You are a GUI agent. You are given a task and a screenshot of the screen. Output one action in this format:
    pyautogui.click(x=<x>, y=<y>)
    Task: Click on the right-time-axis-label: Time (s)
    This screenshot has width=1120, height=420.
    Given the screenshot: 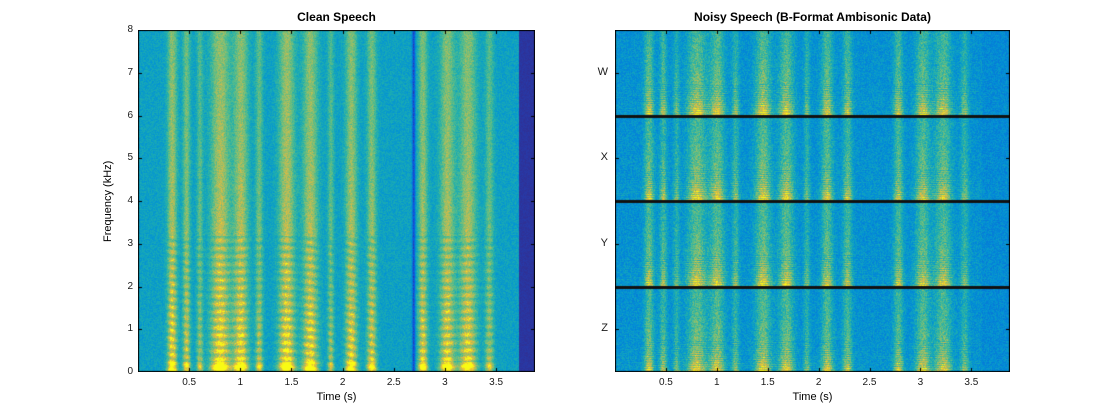 What is the action you would take?
    pyautogui.click(x=812, y=397)
    